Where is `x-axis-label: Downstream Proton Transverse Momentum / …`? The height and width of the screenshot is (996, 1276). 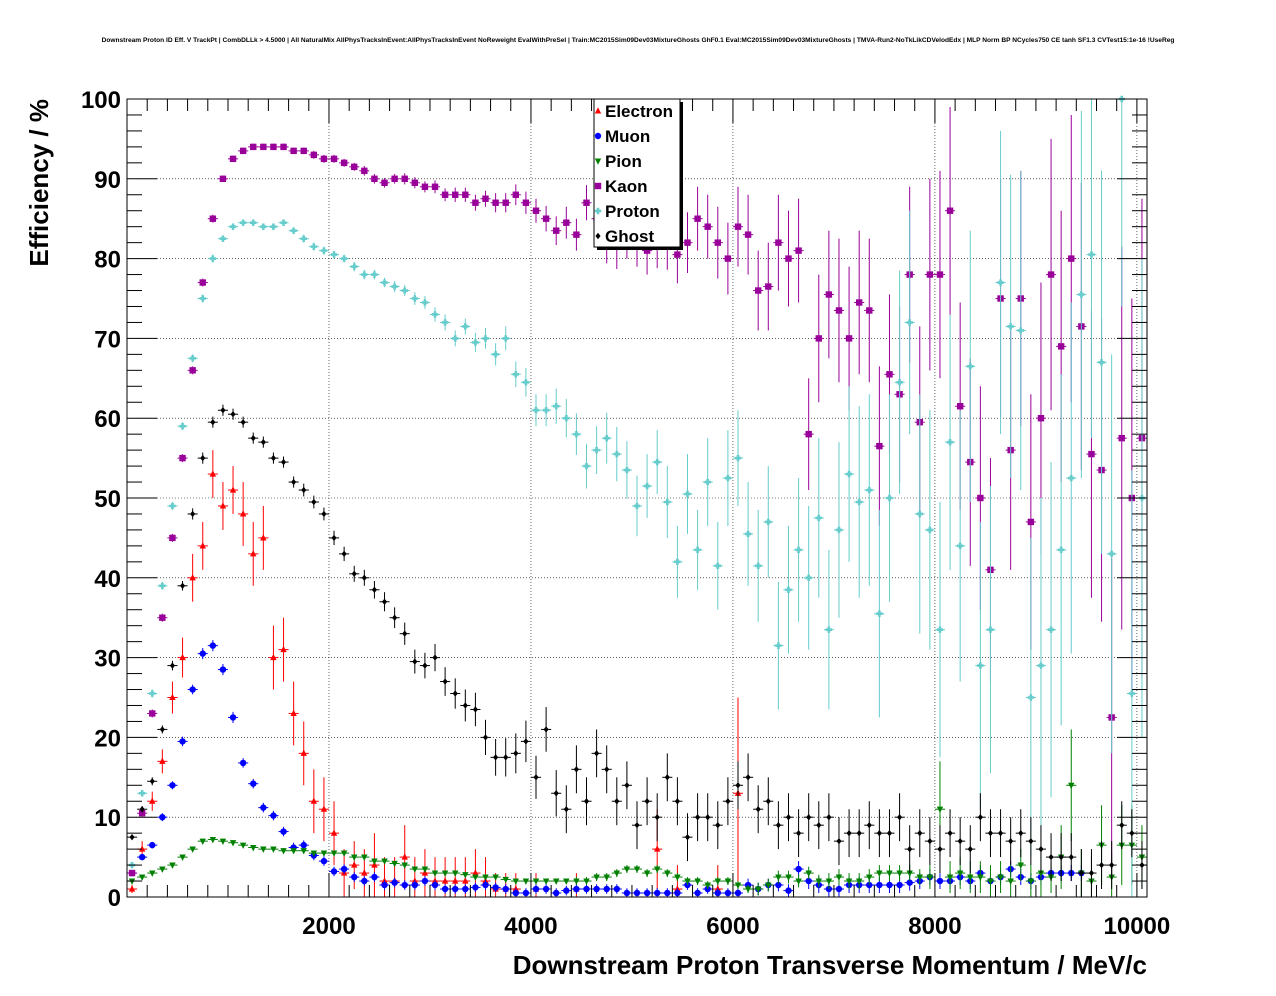 x-axis-label: Downstream Proton Transverse Momentum / … is located at coordinates (830, 965).